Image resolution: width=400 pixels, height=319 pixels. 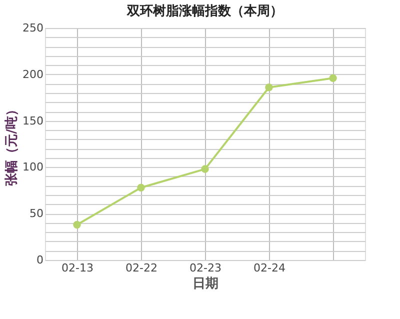 I want to click on x-tick-label: 02-22, so click(x=142, y=268).